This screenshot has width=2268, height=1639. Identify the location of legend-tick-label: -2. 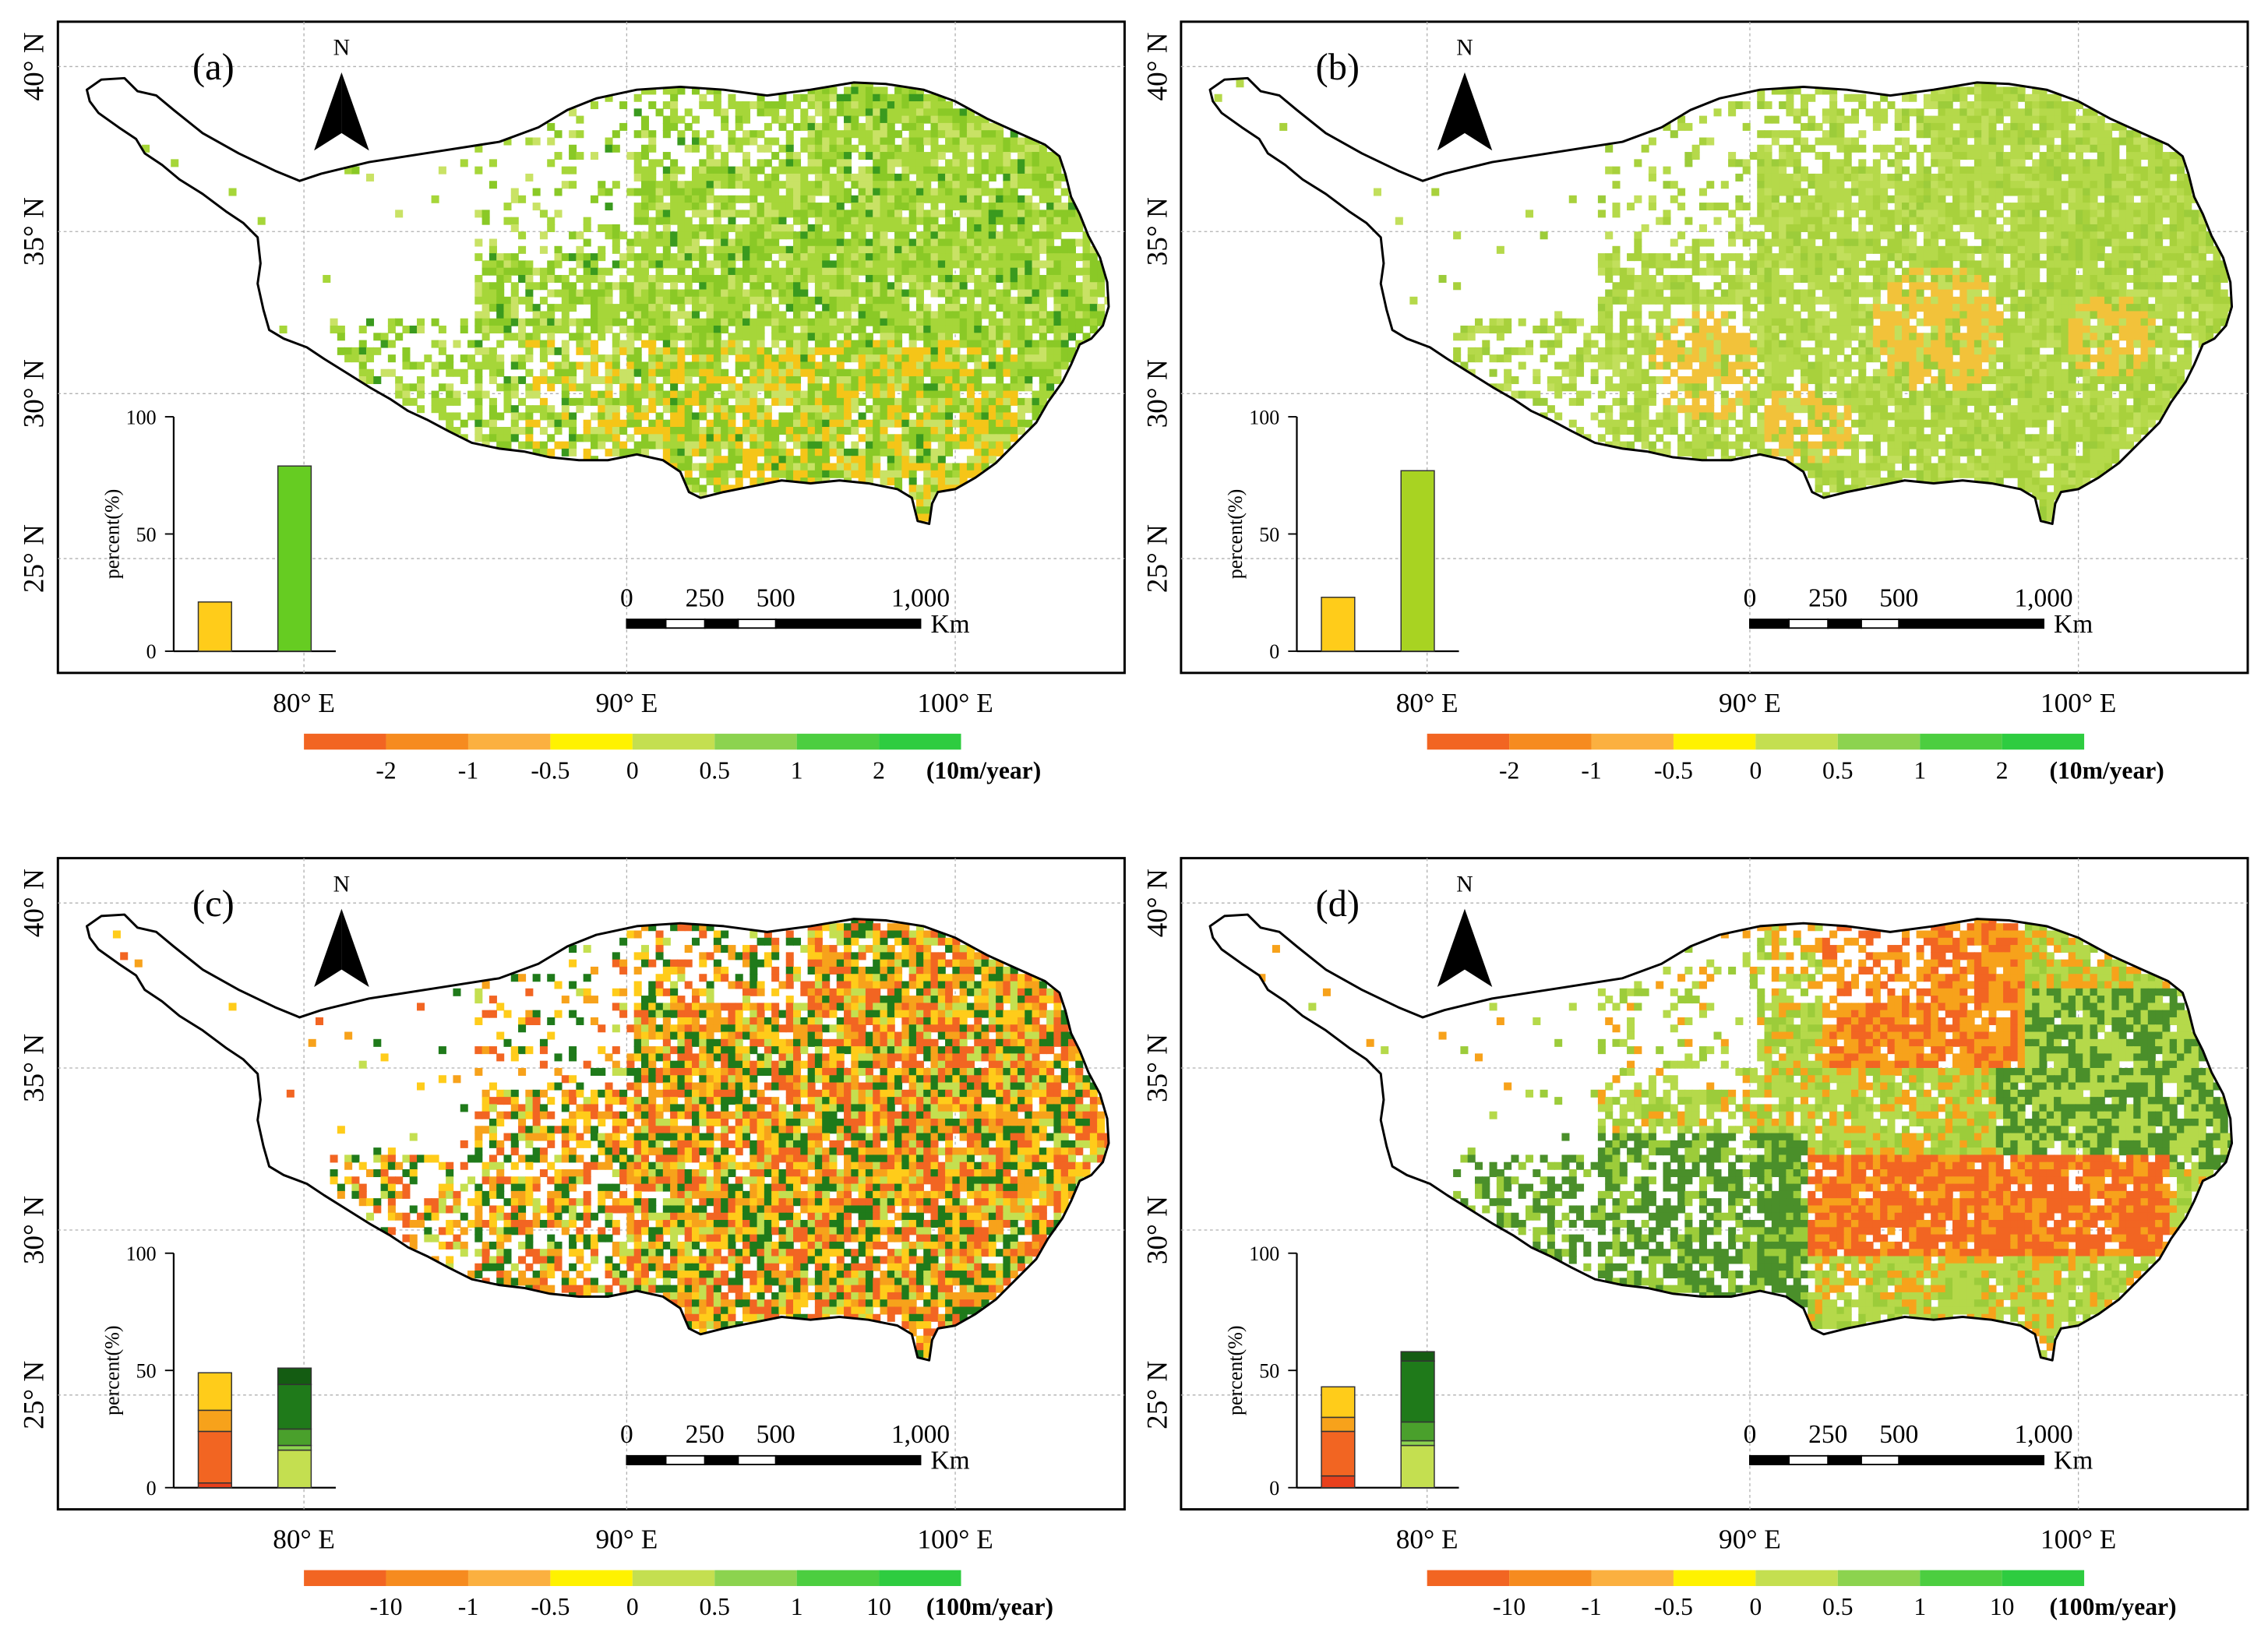
(1509, 770).